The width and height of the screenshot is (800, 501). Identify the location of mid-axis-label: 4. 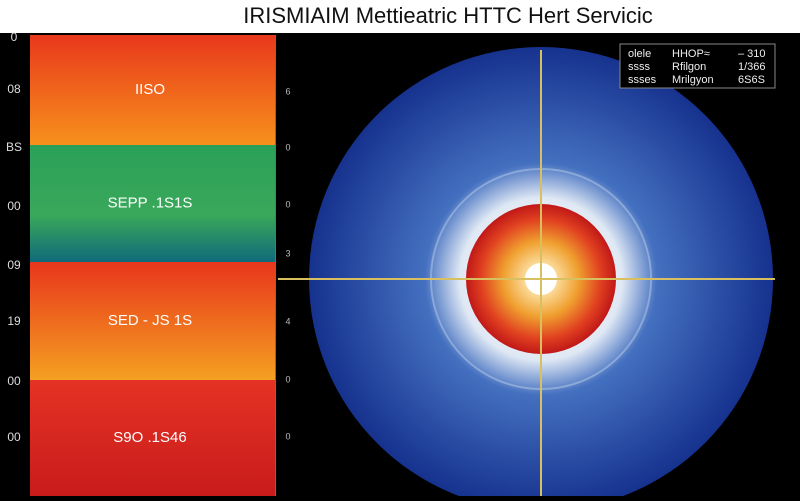
(287, 321).